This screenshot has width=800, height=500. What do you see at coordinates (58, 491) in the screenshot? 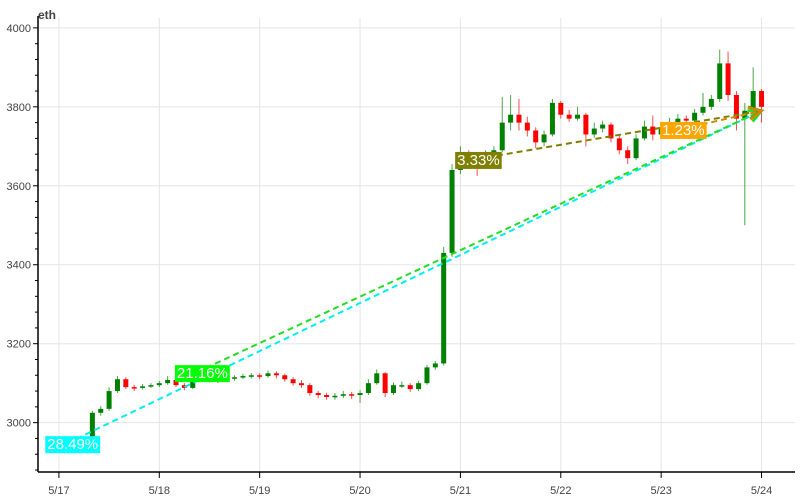
I see `x-tick-label: 5/17` at bounding box center [58, 491].